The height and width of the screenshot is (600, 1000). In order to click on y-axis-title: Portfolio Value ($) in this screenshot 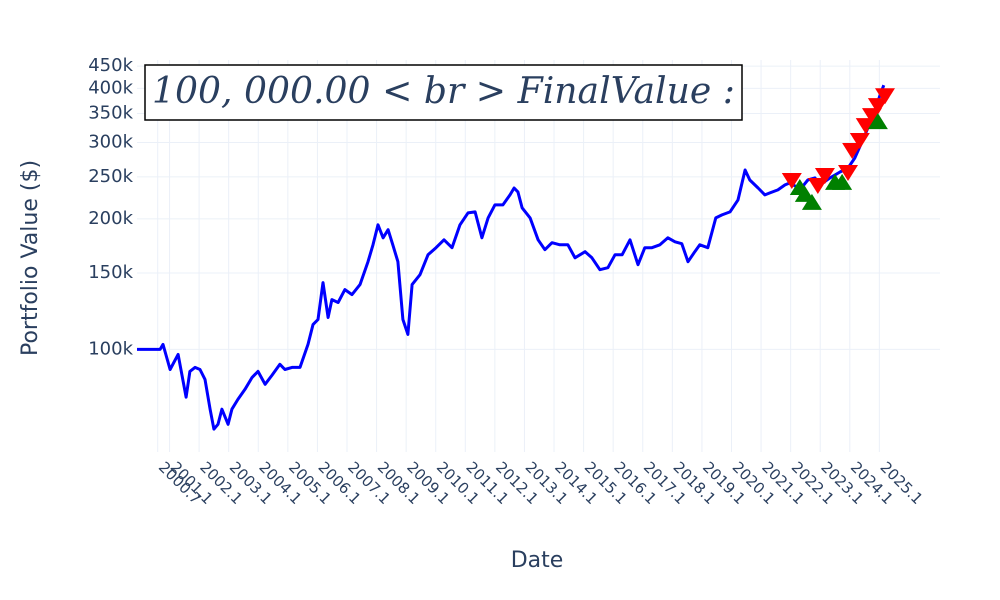, I will do `click(30, 258)`.